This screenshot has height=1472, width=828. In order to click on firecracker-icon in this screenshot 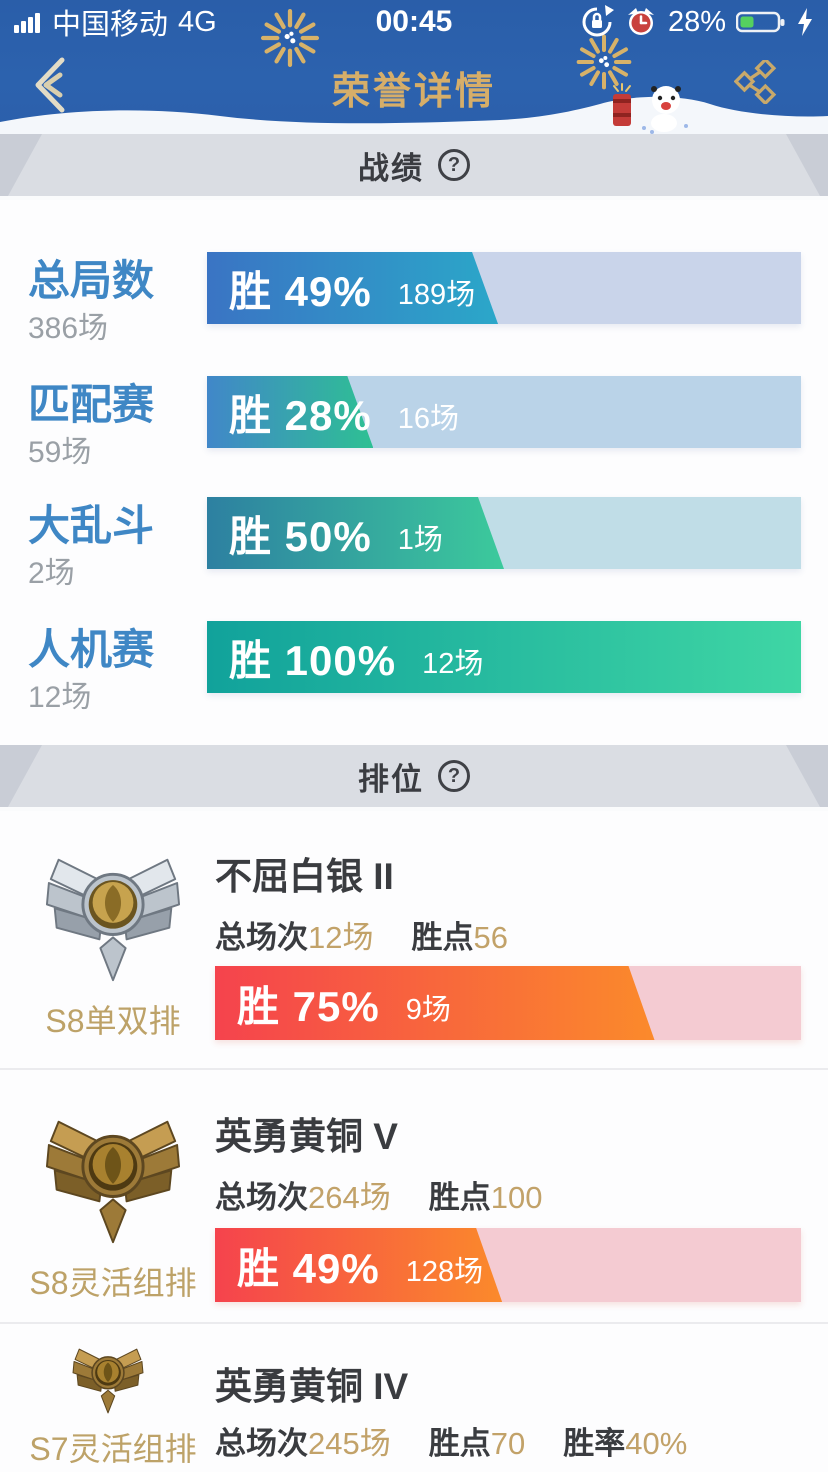, I will do `click(622, 104)`.